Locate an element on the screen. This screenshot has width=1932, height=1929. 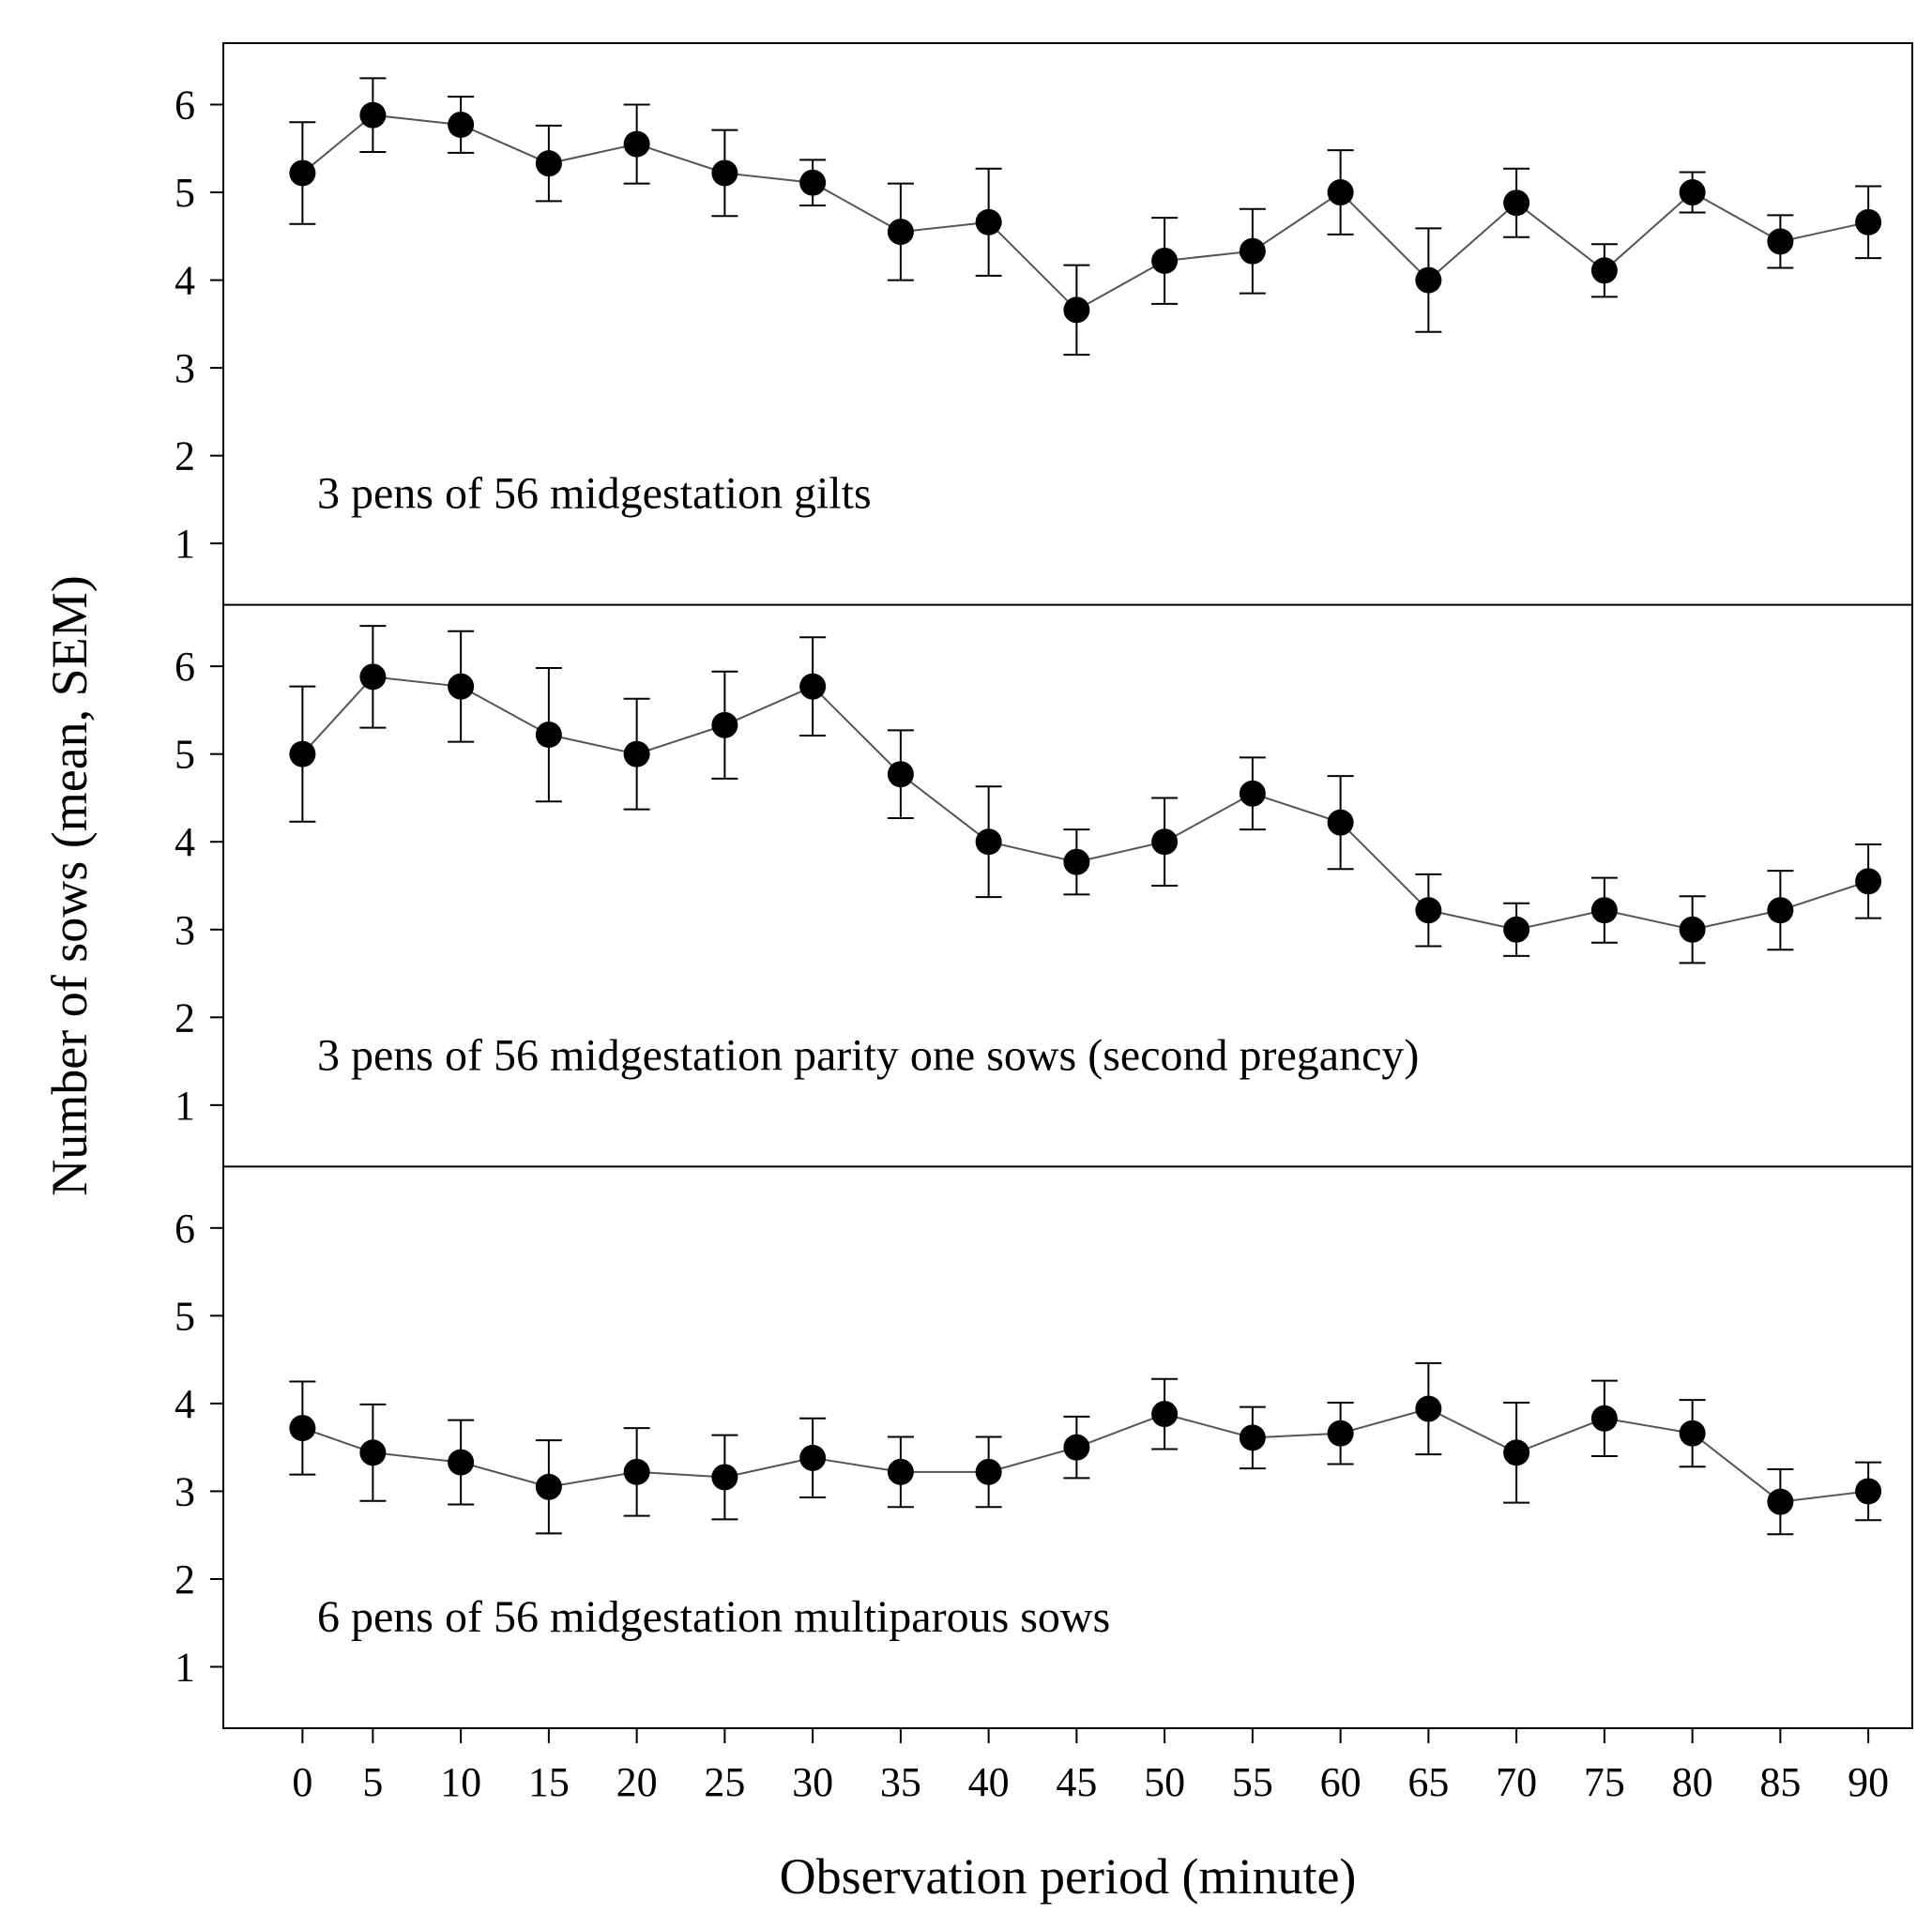
x-tick-label: 20 is located at coordinates (637, 1782).